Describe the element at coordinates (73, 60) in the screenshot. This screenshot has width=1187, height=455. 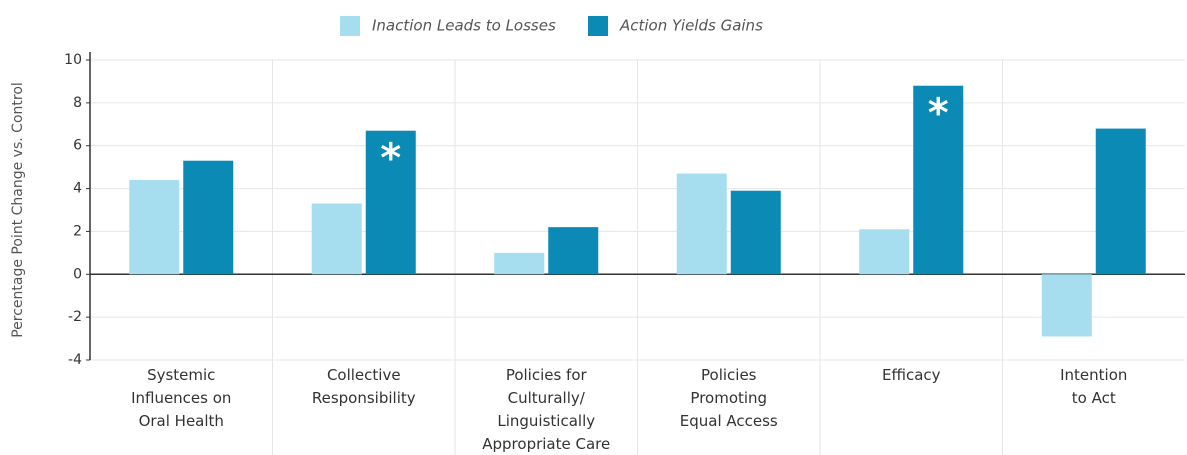
I see `y-tick-label: 10` at that location.